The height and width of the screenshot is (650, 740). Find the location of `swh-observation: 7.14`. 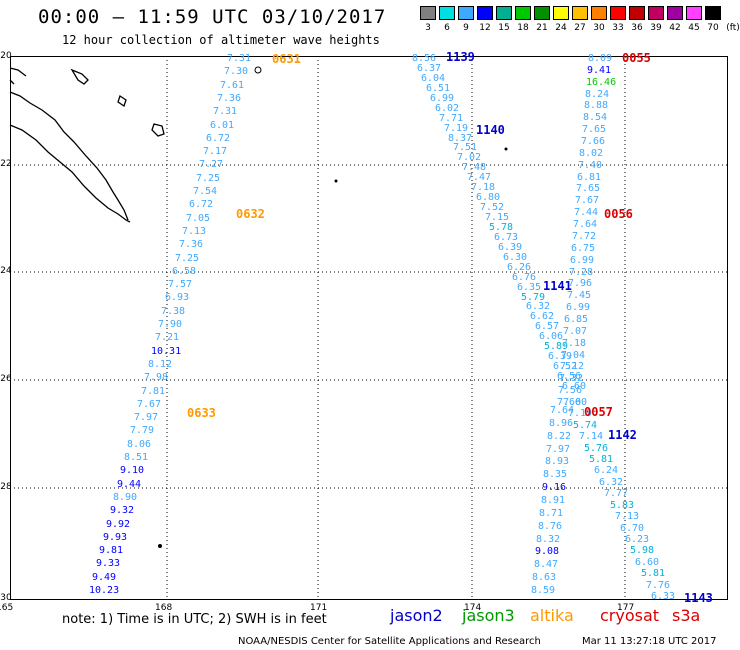

swh-observation: 7.14 is located at coordinates (591, 436).